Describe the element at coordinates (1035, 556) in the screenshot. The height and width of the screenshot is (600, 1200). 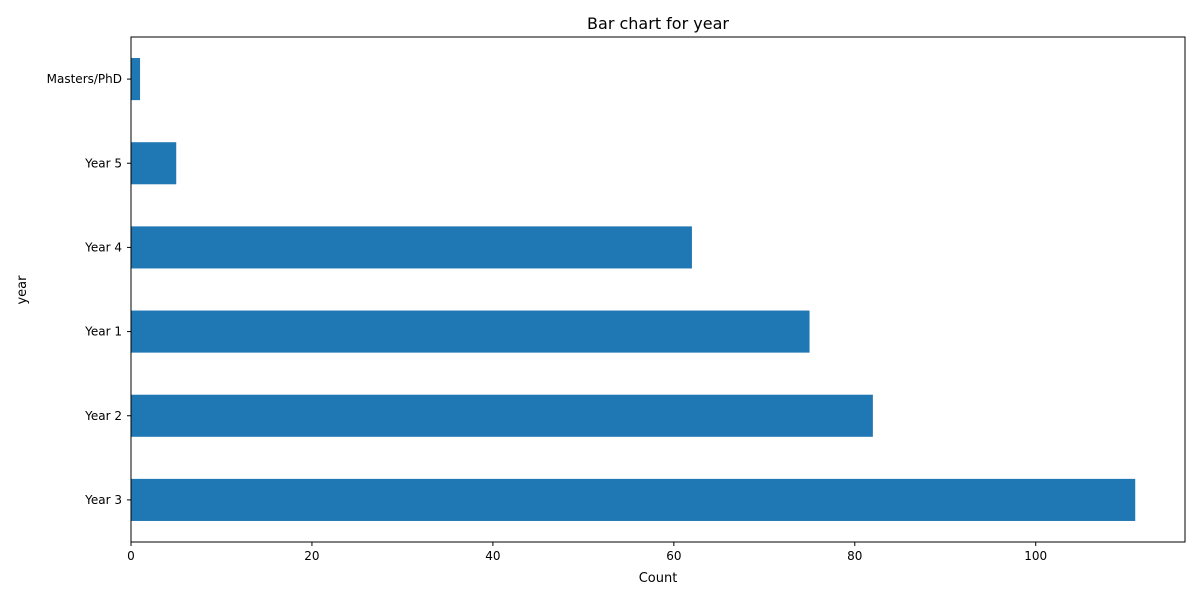
I see `x-tick-label: 100` at that location.